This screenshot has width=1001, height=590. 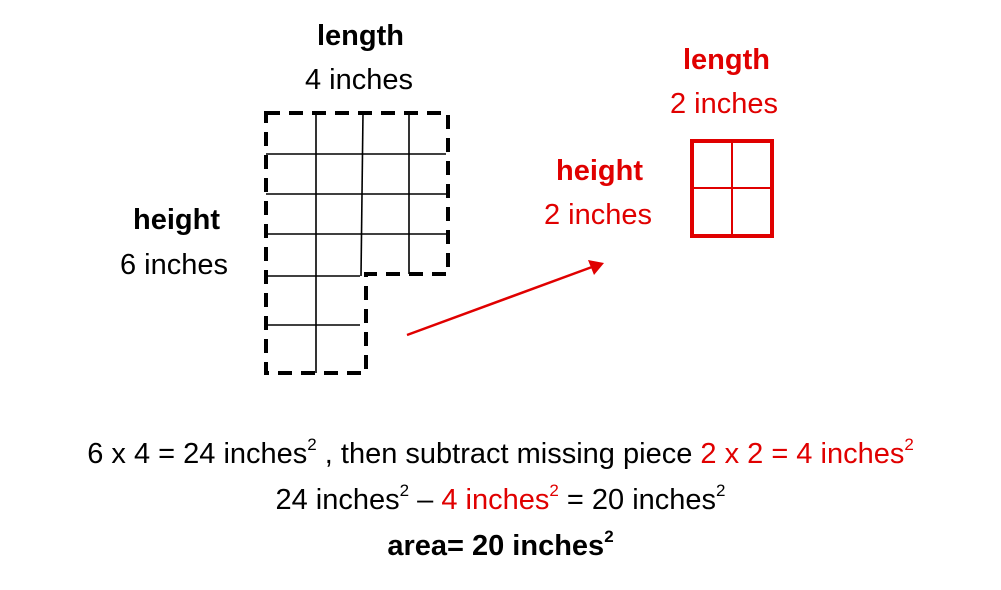 I want to click on big-shape-grid, so click(x=356, y=242).